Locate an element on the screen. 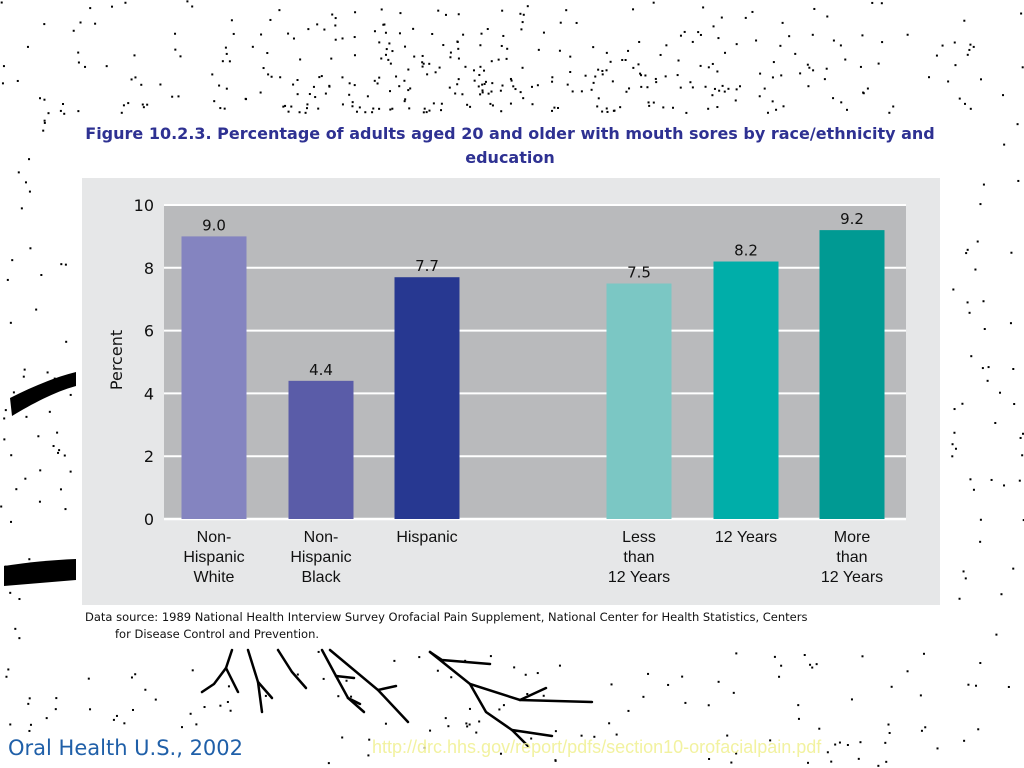 Image resolution: width=1024 pixels, height=768 pixels. bar-value-label: 4.4 is located at coordinates (321, 370).